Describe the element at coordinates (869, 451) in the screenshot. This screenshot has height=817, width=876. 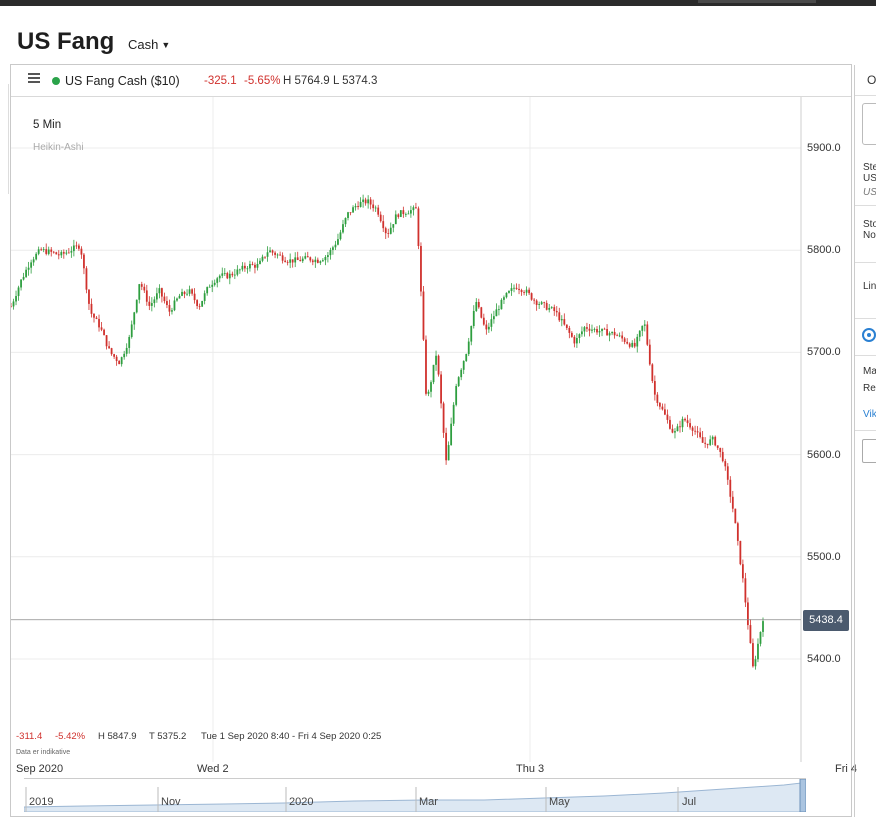
I see `order-button` at that location.